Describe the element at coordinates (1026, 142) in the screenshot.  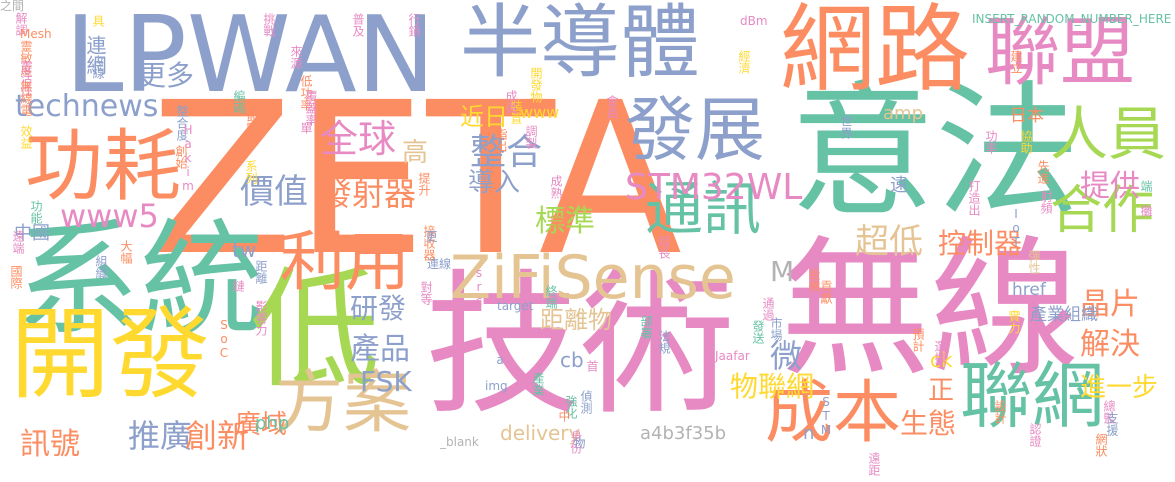
I see `cloud-word: 協助` at that location.